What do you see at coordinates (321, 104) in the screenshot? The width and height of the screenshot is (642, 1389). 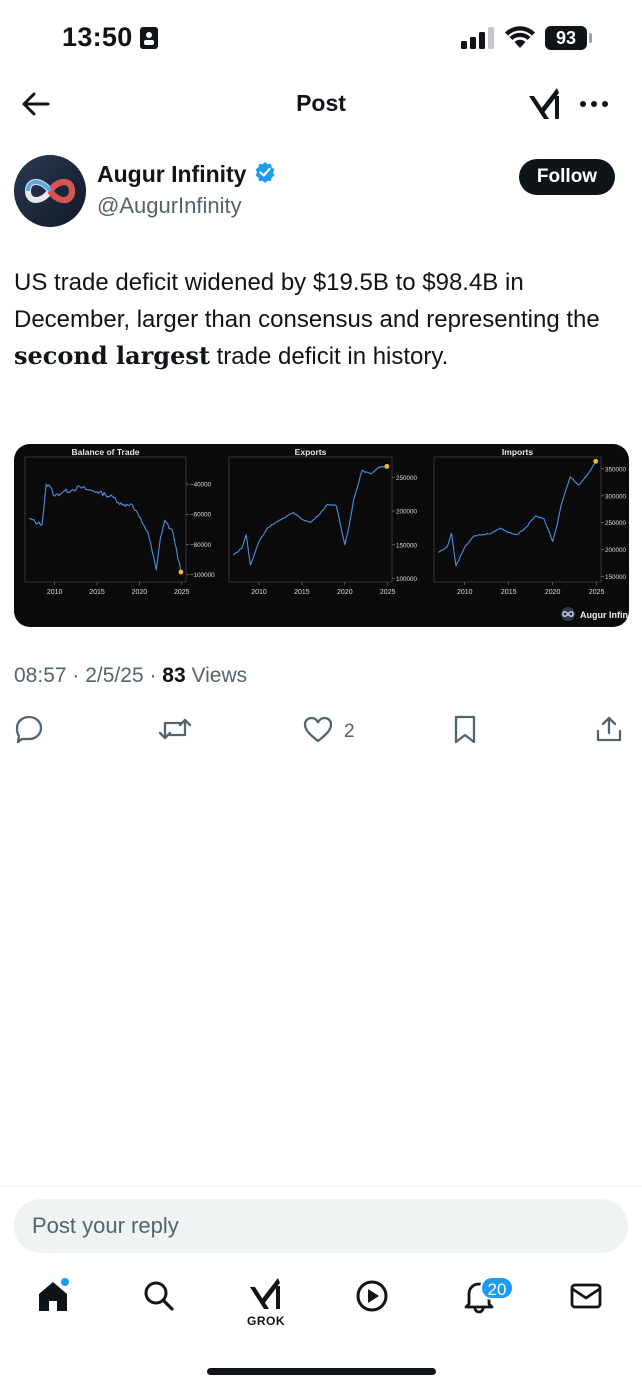 I see `nav-bar: Post` at bounding box center [321, 104].